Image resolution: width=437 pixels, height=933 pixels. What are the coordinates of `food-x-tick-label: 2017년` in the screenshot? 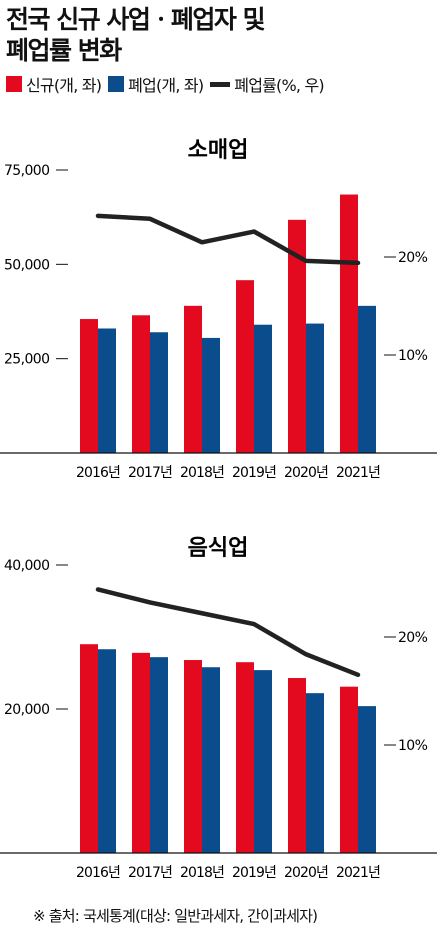 It's located at (150, 873).